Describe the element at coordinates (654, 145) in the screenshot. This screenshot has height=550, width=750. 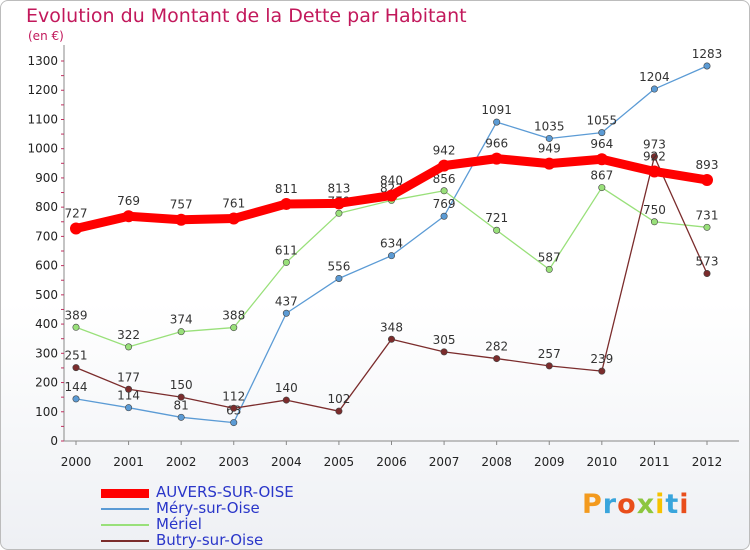
I see `data-label: 973` at that location.